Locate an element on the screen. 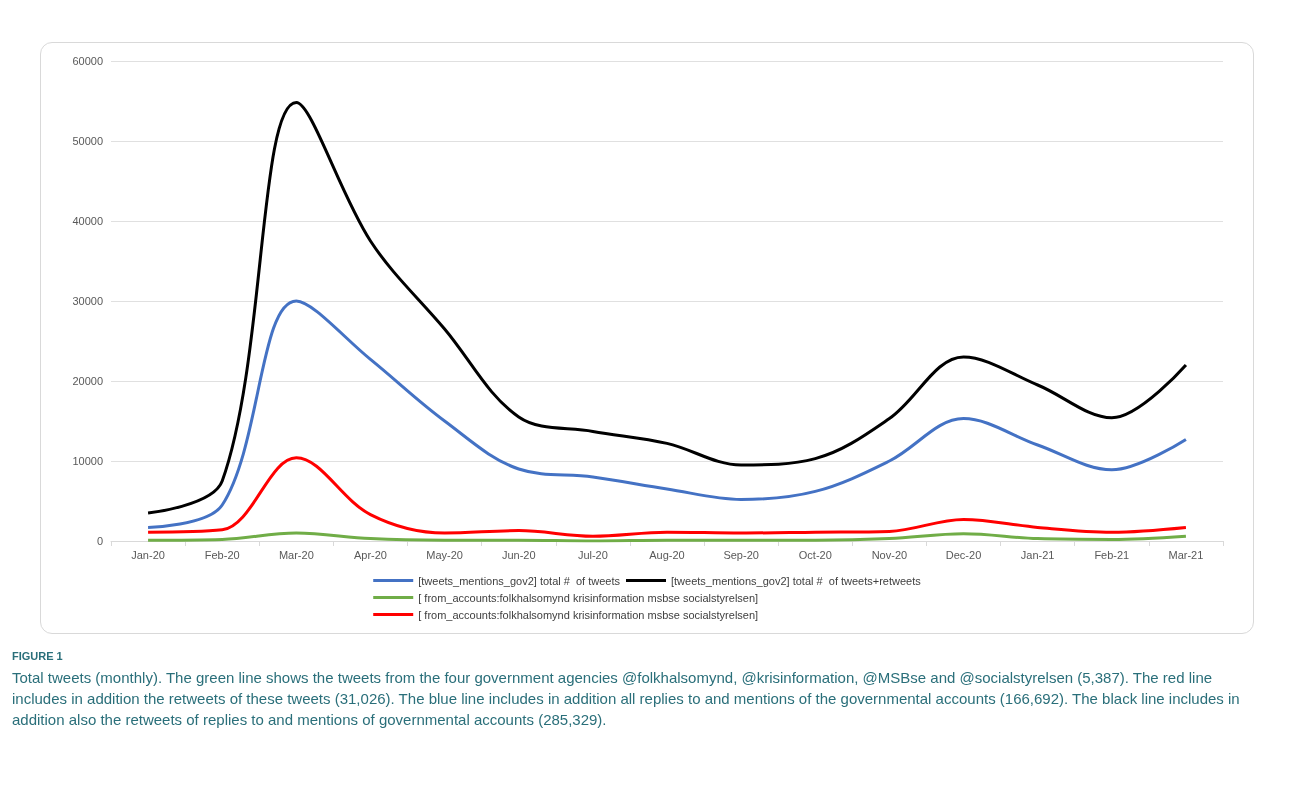 The image size is (1291, 787). text: Total tweets (monthly). The green line shows the tweets from the four government agencies @folkhalsomynd, @krisinformation, @MSBse and @socialstyrelsen (5,387). The red line includes in addition the retweets of these tweets (31,026). The blue line includes in addition all replies to and mentions of the governmental accounts (166,692). The black line includes in addition also the retweets of replies to and mentions of governmental accounts (285,329). is located at coordinates (626, 699).